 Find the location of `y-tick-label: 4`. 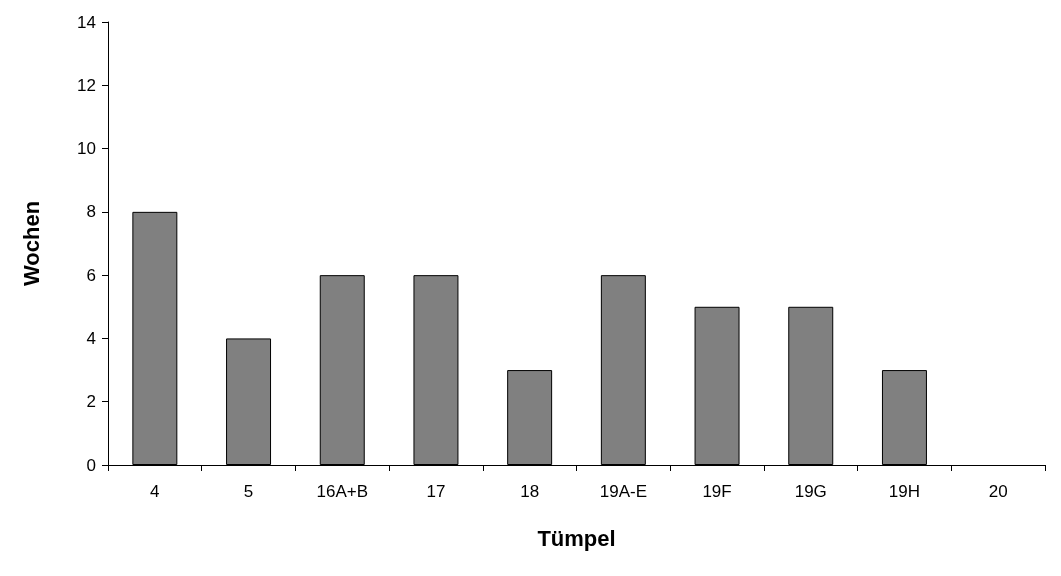

y-tick-label: 4 is located at coordinates (91, 338).